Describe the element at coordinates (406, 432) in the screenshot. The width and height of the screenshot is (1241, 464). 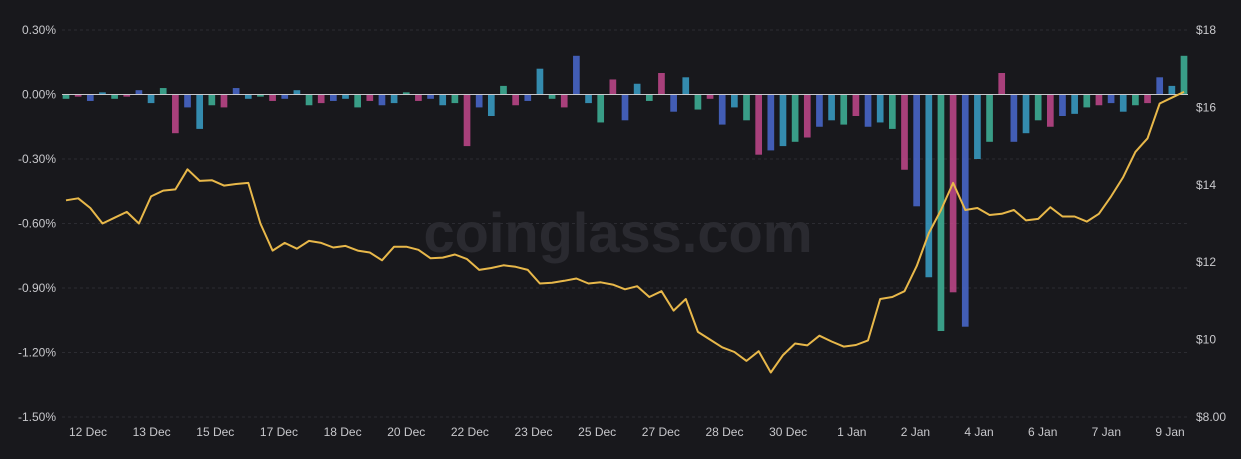
I see `x-tick-label: 20 Dec` at that location.